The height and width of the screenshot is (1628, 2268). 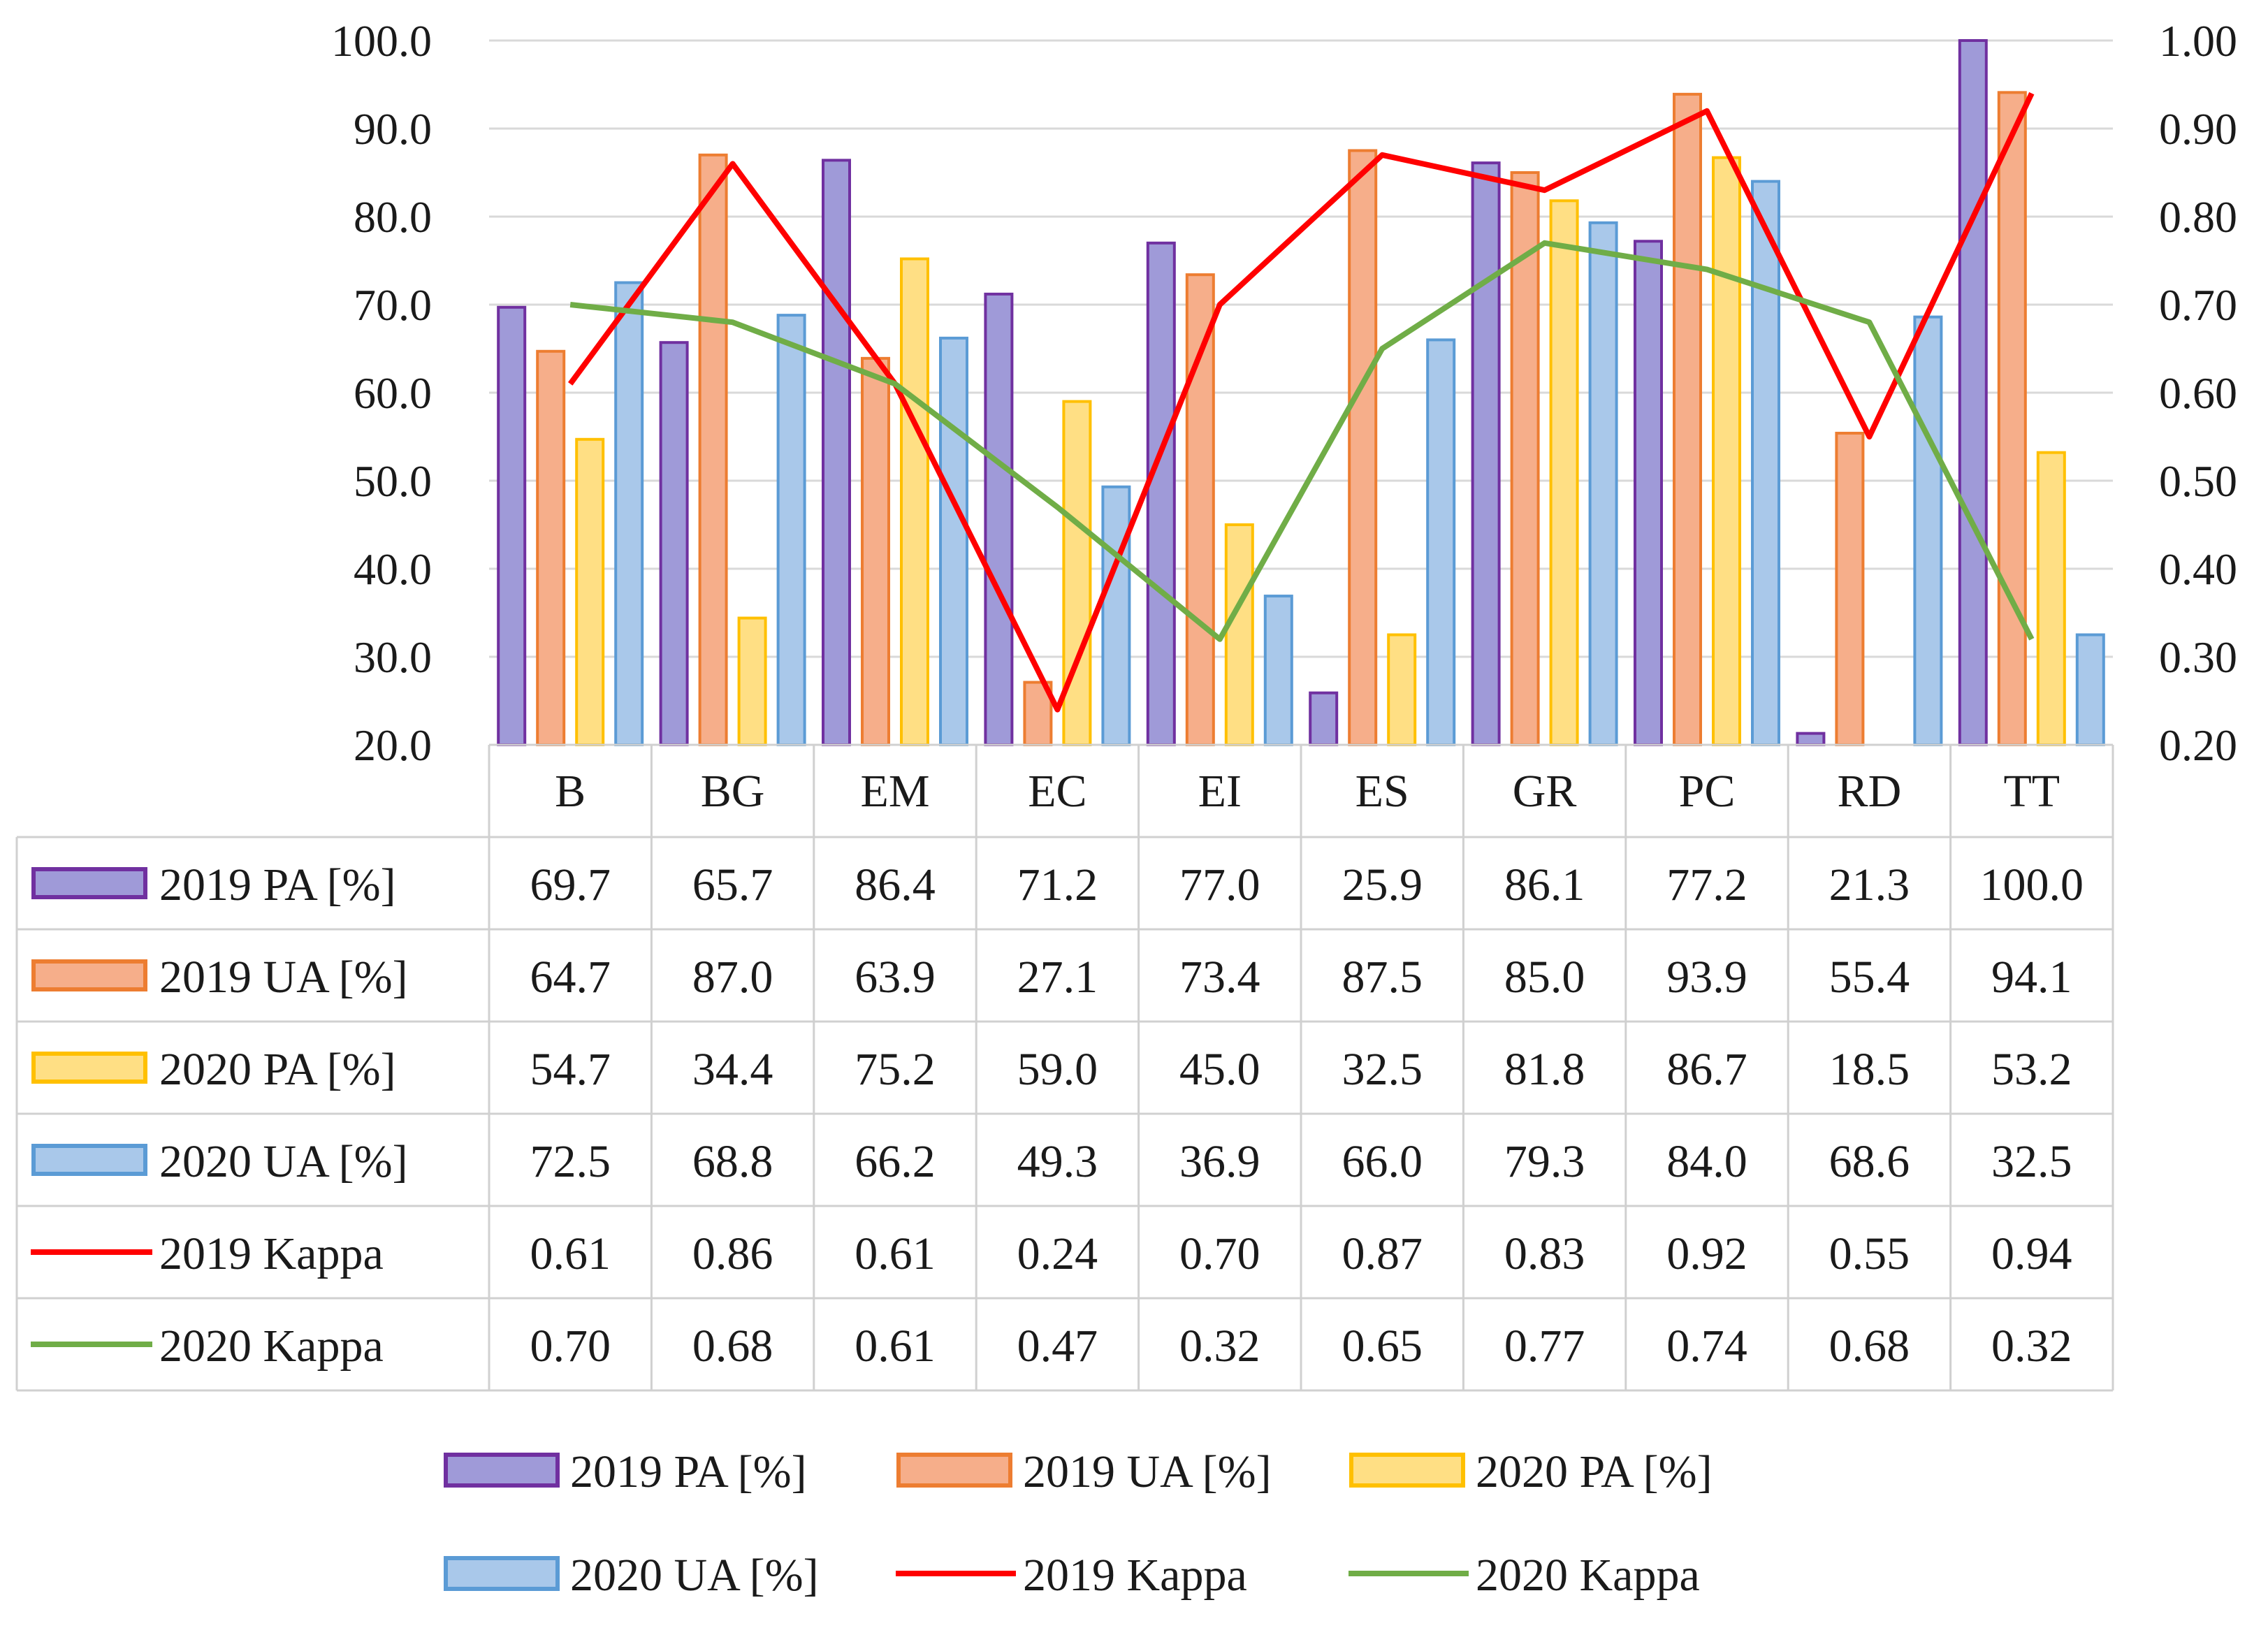 What do you see at coordinates (1648, 493) in the screenshot?
I see `bar-0-PC` at bounding box center [1648, 493].